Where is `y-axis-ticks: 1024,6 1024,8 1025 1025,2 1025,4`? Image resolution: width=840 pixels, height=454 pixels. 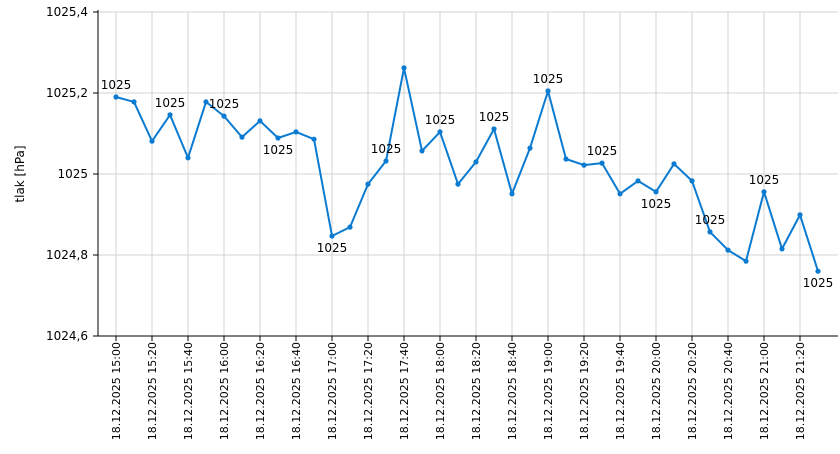
y-axis-ticks: 1024,6 1024,8 1025 1025,2 1025,4 is located at coordinates (72, 174).